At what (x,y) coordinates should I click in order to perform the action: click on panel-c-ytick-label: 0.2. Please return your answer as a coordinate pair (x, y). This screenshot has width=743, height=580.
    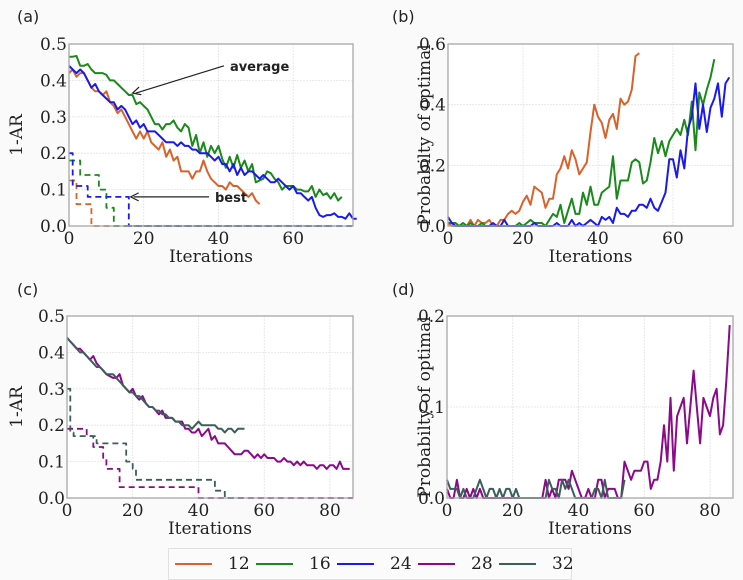
    Looking at the image, I should click on (51, 426).